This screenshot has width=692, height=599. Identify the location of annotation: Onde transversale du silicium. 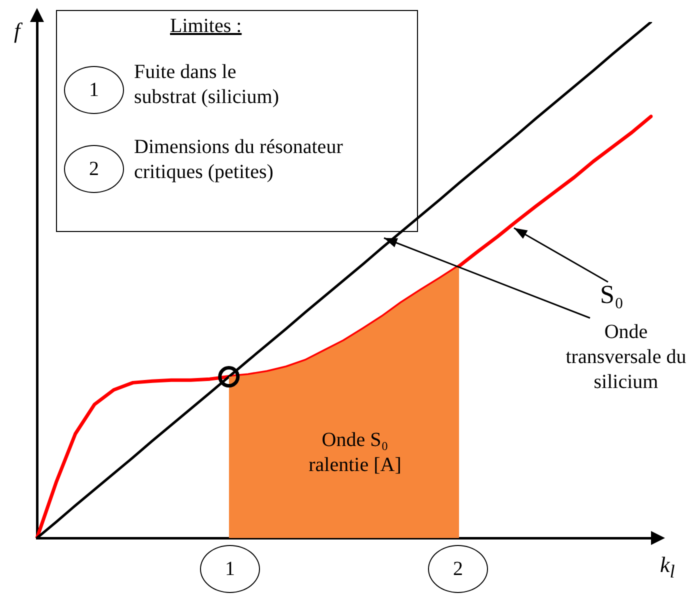
(626, 357).